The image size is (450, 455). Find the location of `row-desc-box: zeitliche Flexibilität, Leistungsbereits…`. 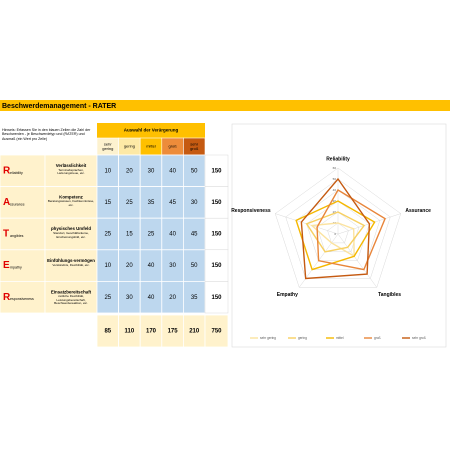

row-desc-box: zeitliche Flexibilität, Leistungsbereits… is located at coordinates (71, 300).